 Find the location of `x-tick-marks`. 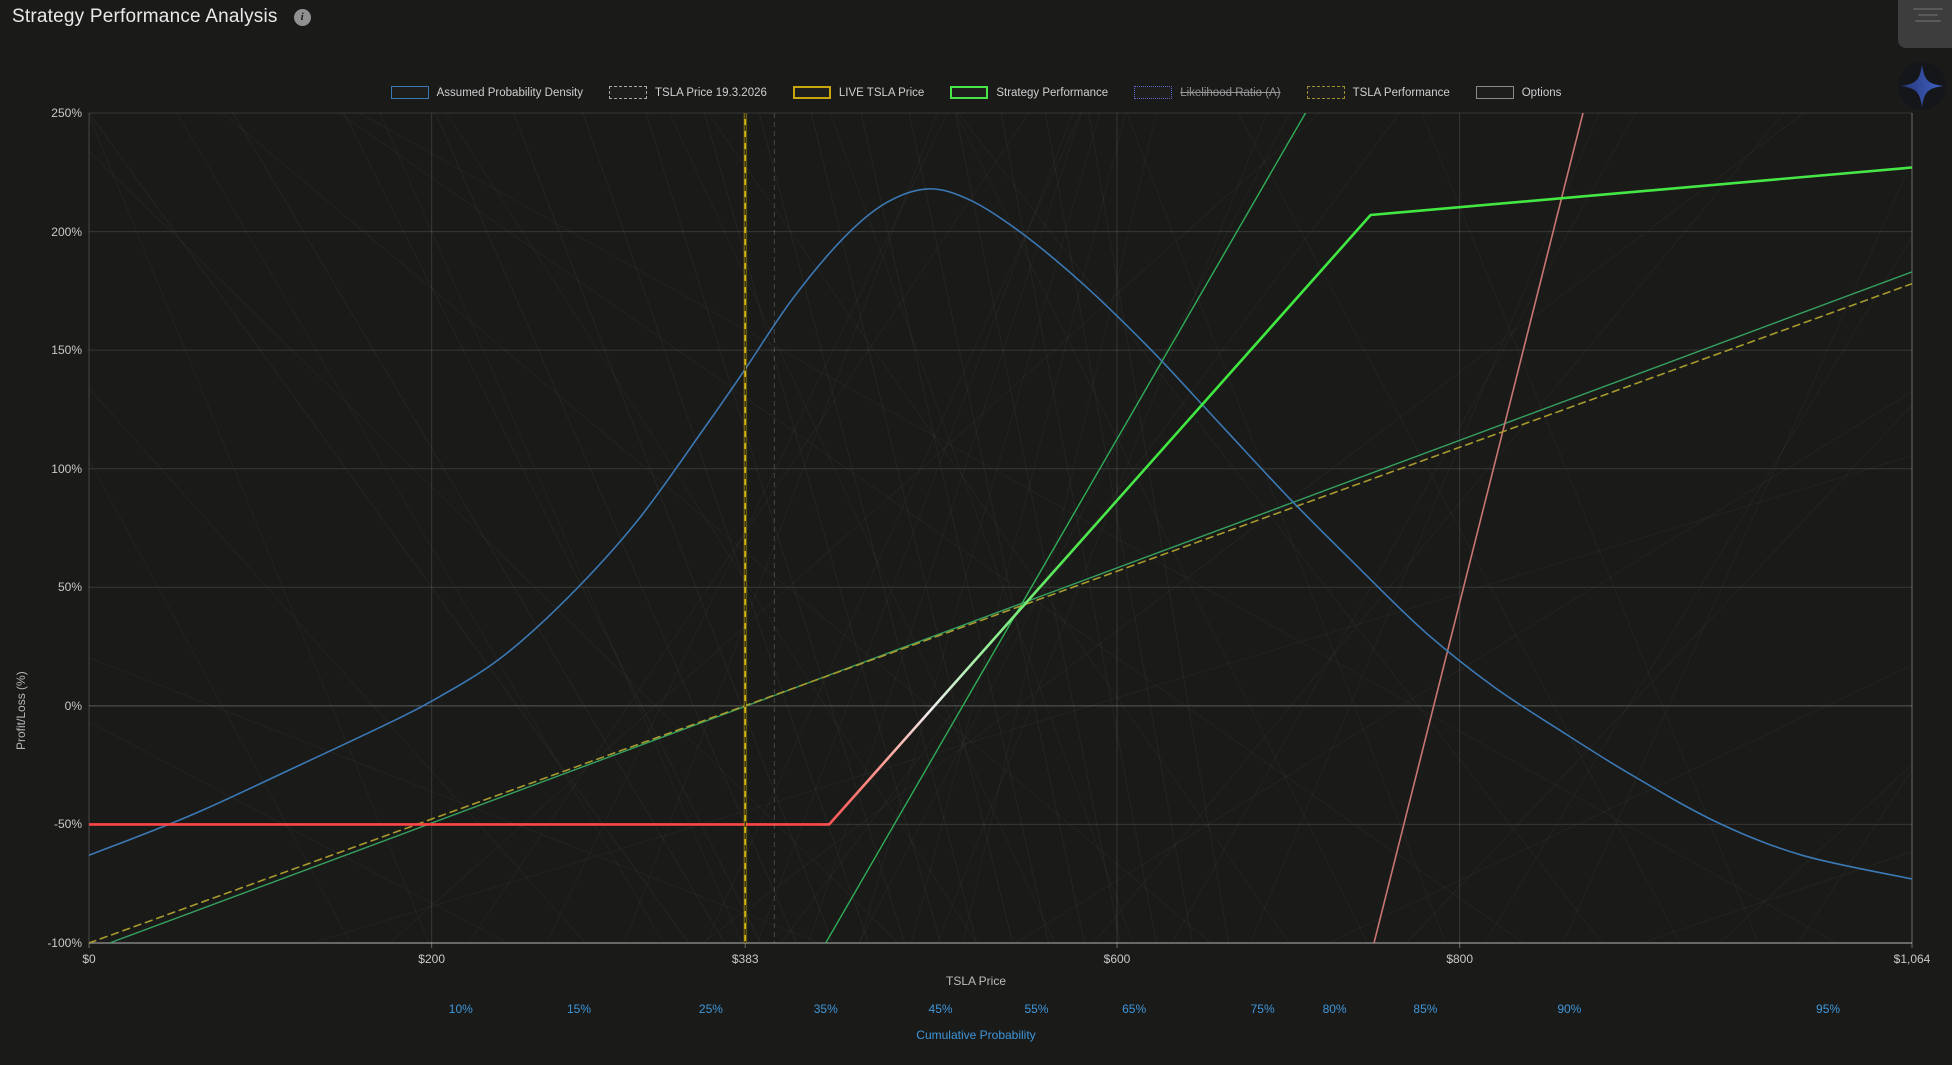

x-tick-marks is located at coordinates (1000, 945).